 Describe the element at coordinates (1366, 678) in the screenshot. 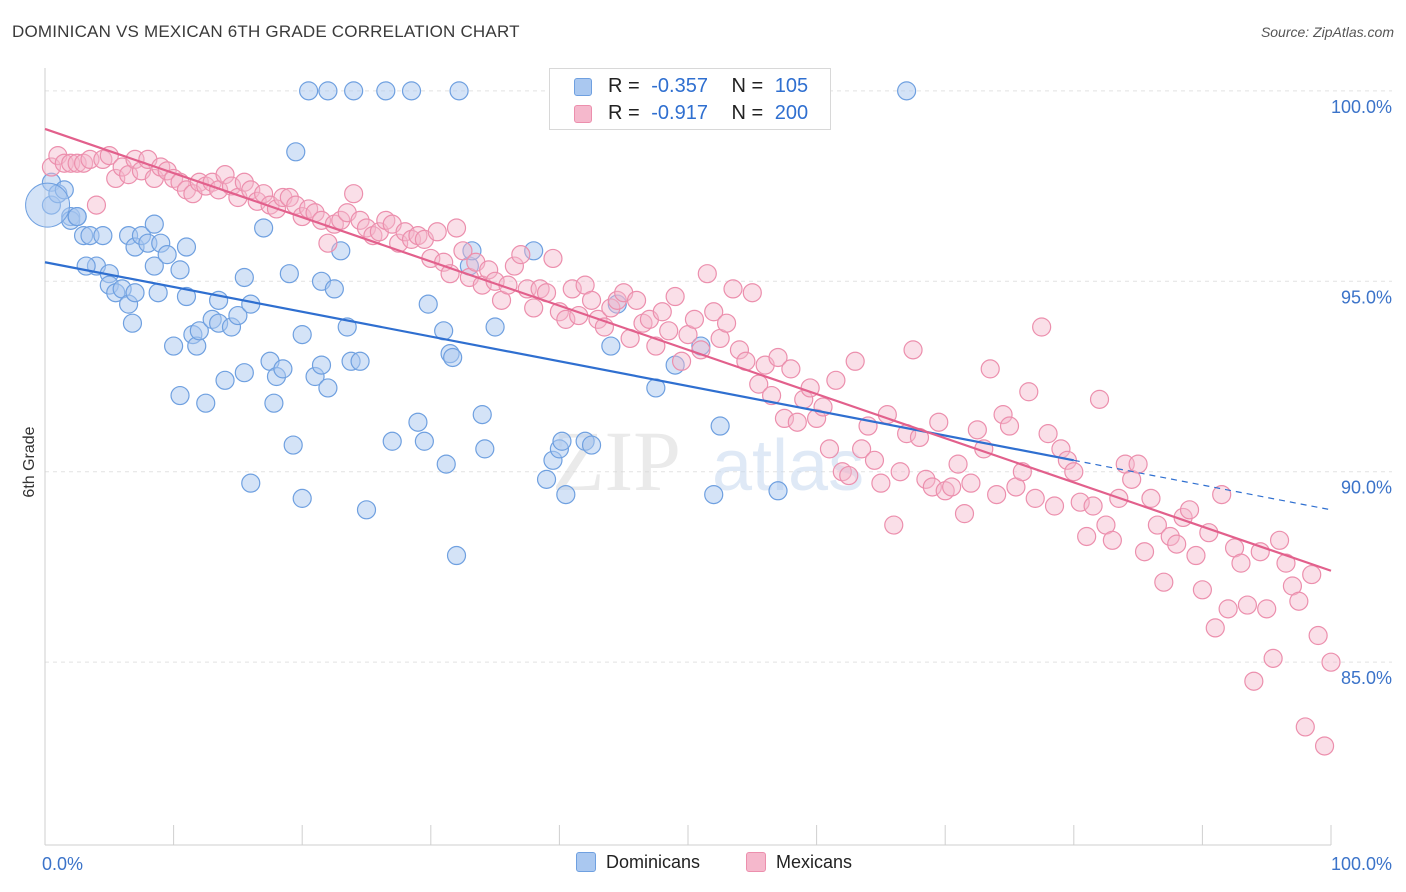

I see `y-tick-label: 85.0%` at that location.